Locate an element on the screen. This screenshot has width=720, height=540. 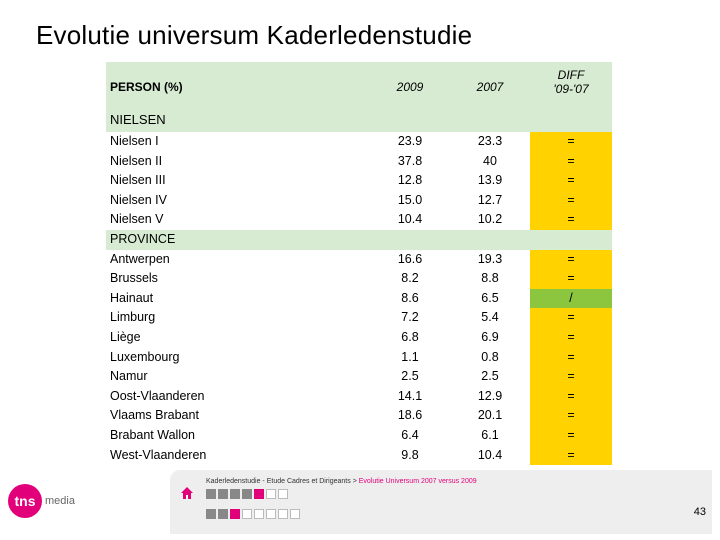
table-row: Nielsen III 12.8 13.9 = is located at coordinates (359, 181).